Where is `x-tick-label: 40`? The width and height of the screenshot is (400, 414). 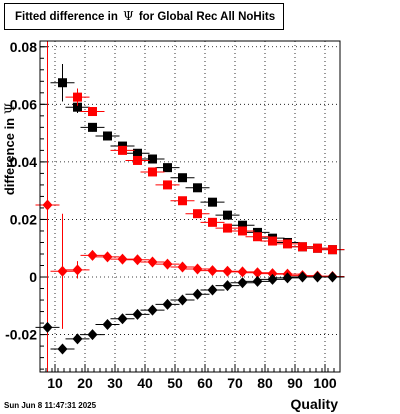
x-tick-label: 40 is located at coordinates (145, 383).